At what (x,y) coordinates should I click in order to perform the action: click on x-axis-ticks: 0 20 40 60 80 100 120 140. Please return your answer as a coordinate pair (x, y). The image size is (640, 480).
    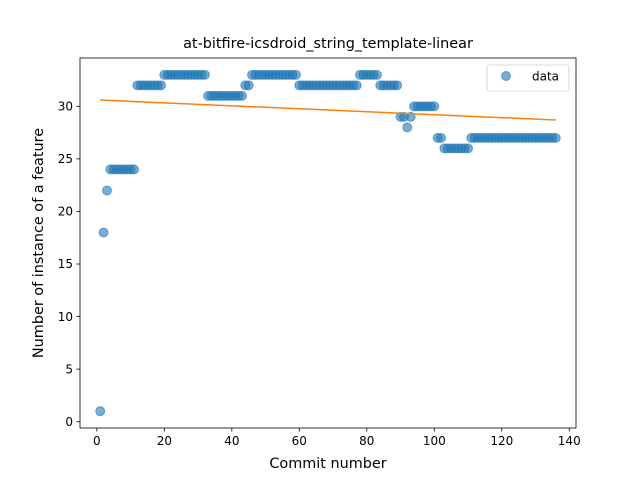
    Looking at the image, I should click on (337, 438).